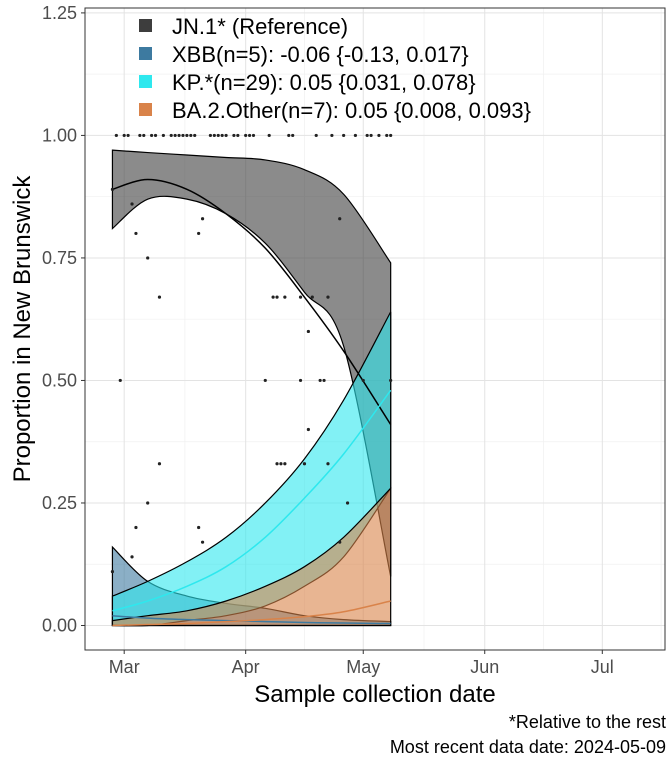 This screenshot has height=768, width=672. Describe the element at coordinates (59, 258) in the screenshot. I see `y-tick-label: 0.75` at that location.